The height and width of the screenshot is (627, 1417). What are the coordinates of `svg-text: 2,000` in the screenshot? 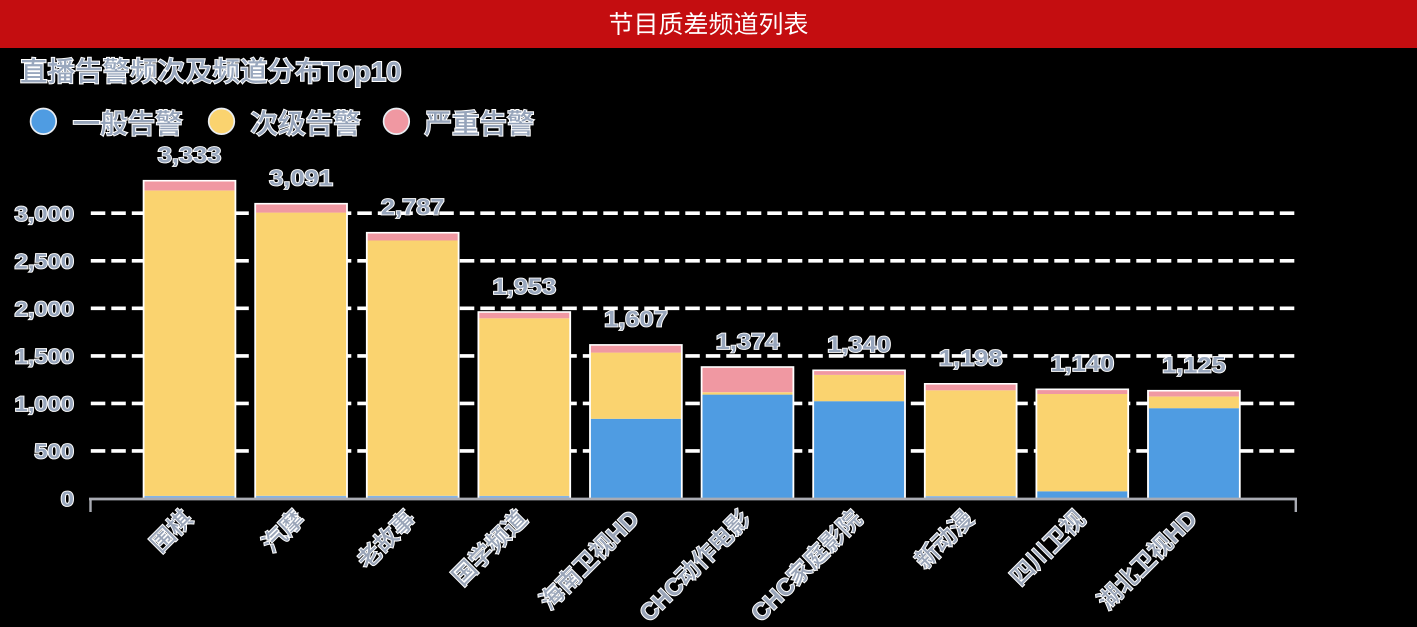 It's located at (44, 308).